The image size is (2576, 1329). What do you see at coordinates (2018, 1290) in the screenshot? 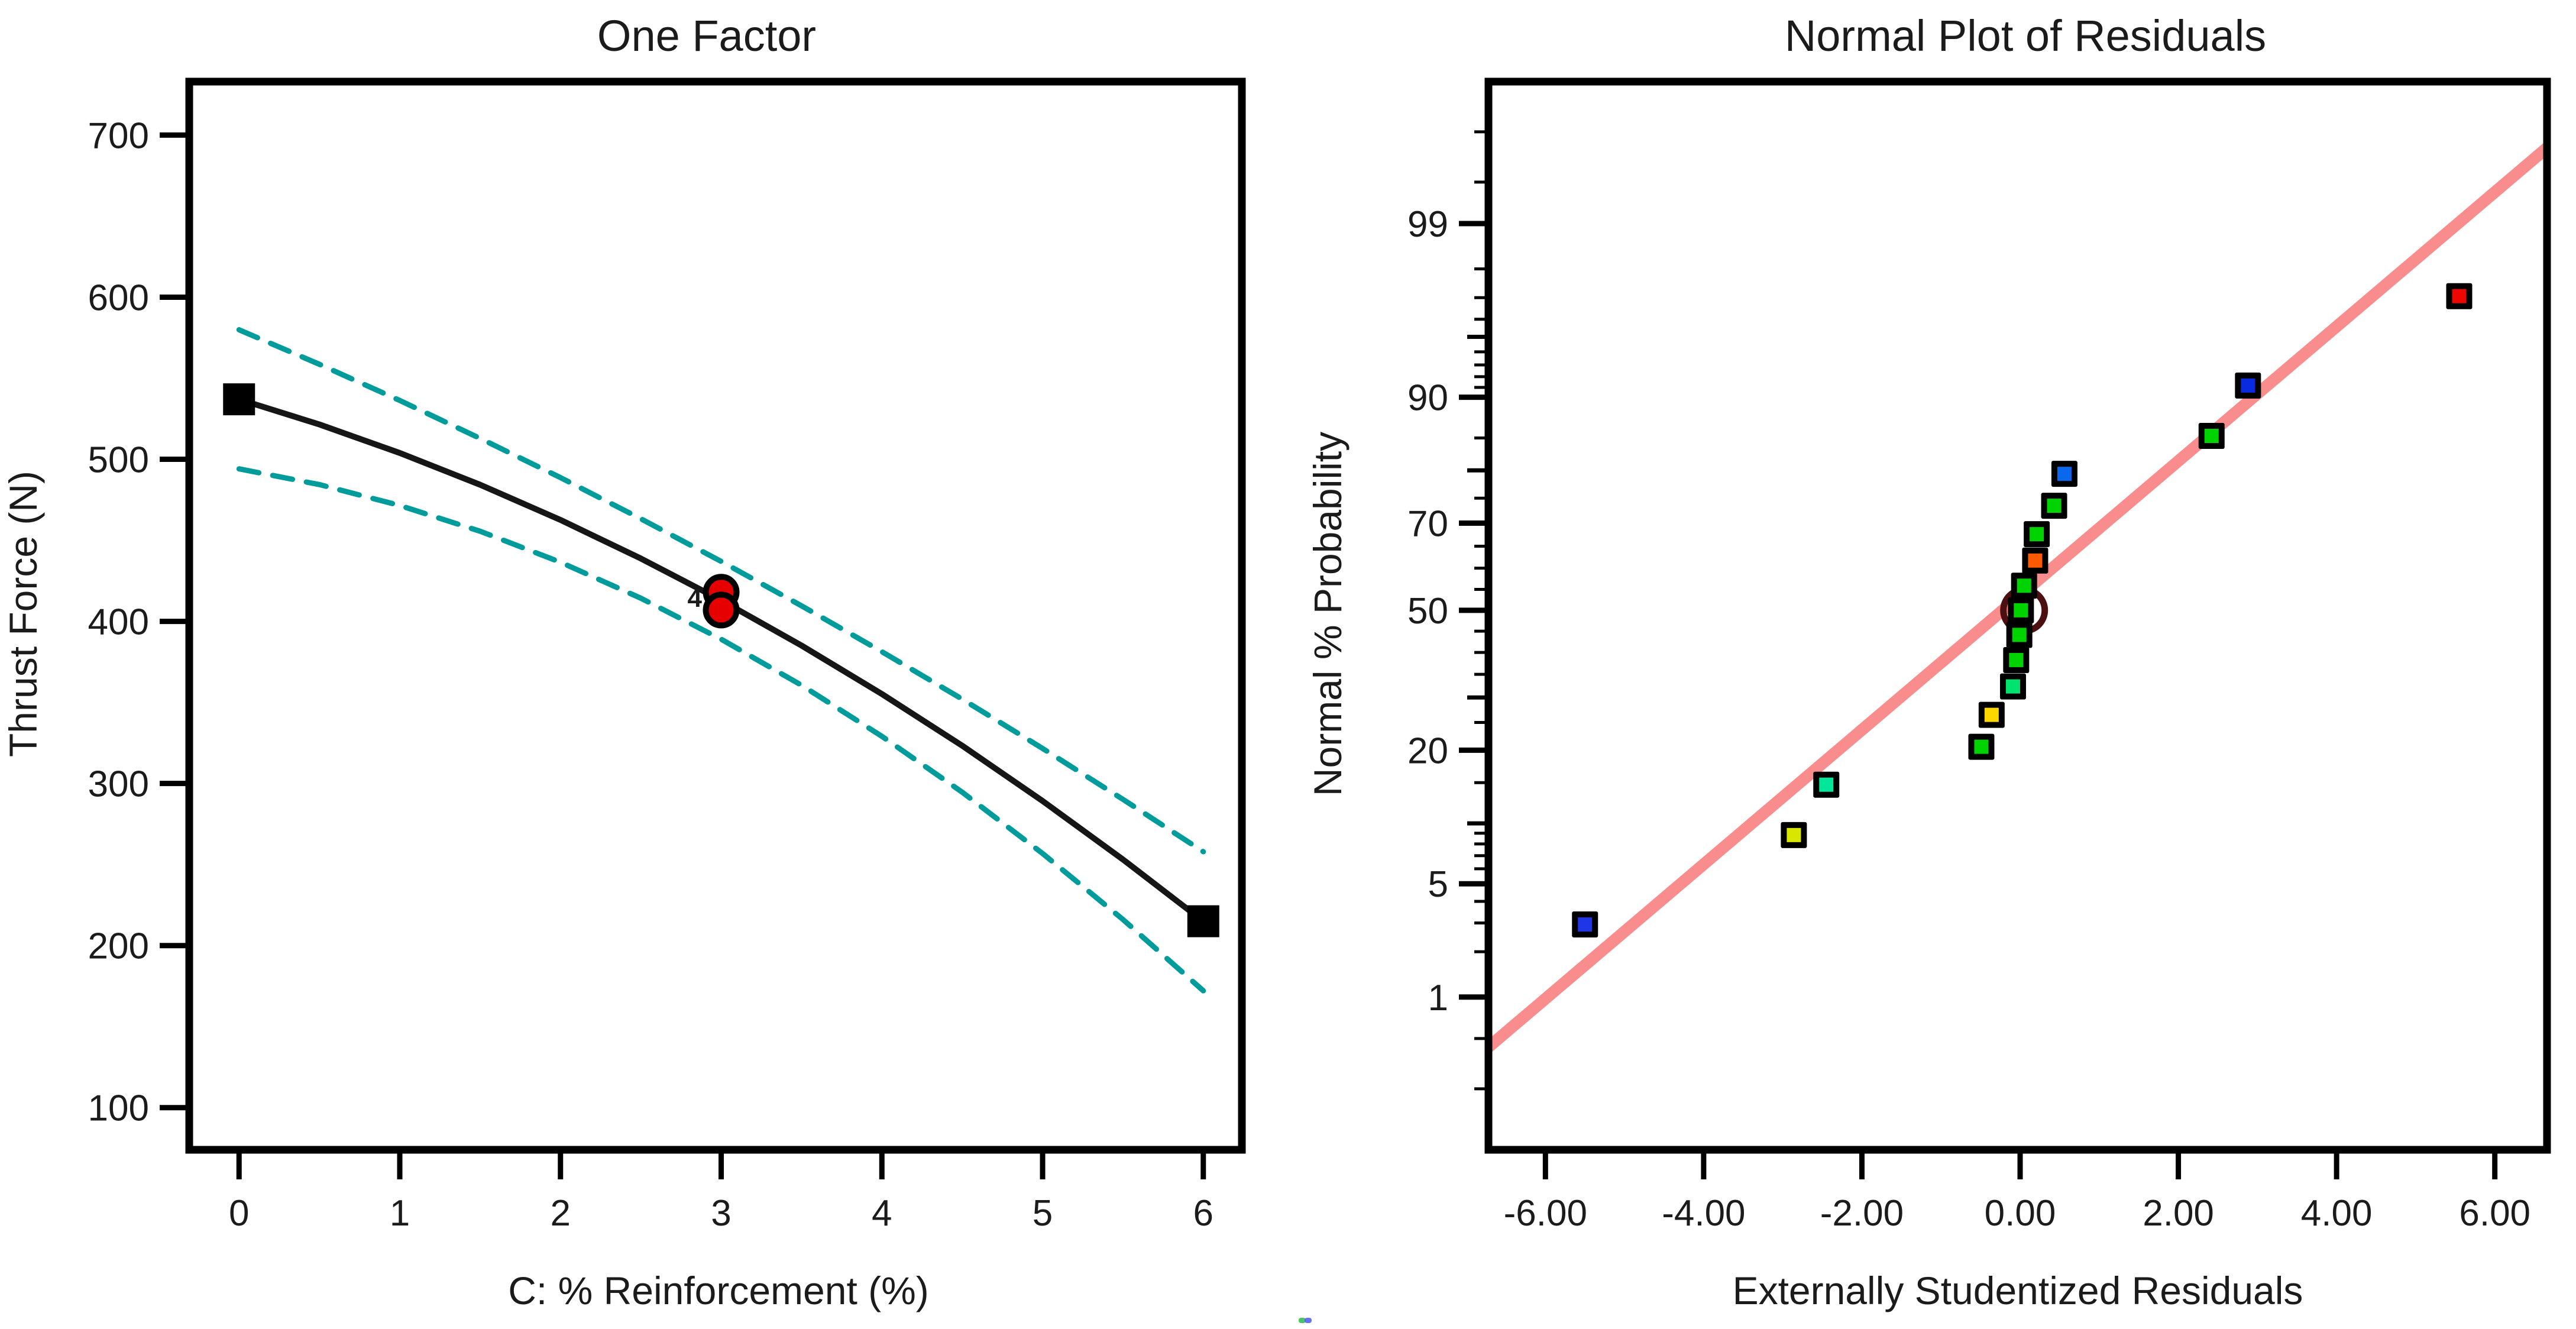
I see `right-xaxis-label: Externally Studentized Residuals` at bounding box center [2018, 1290].